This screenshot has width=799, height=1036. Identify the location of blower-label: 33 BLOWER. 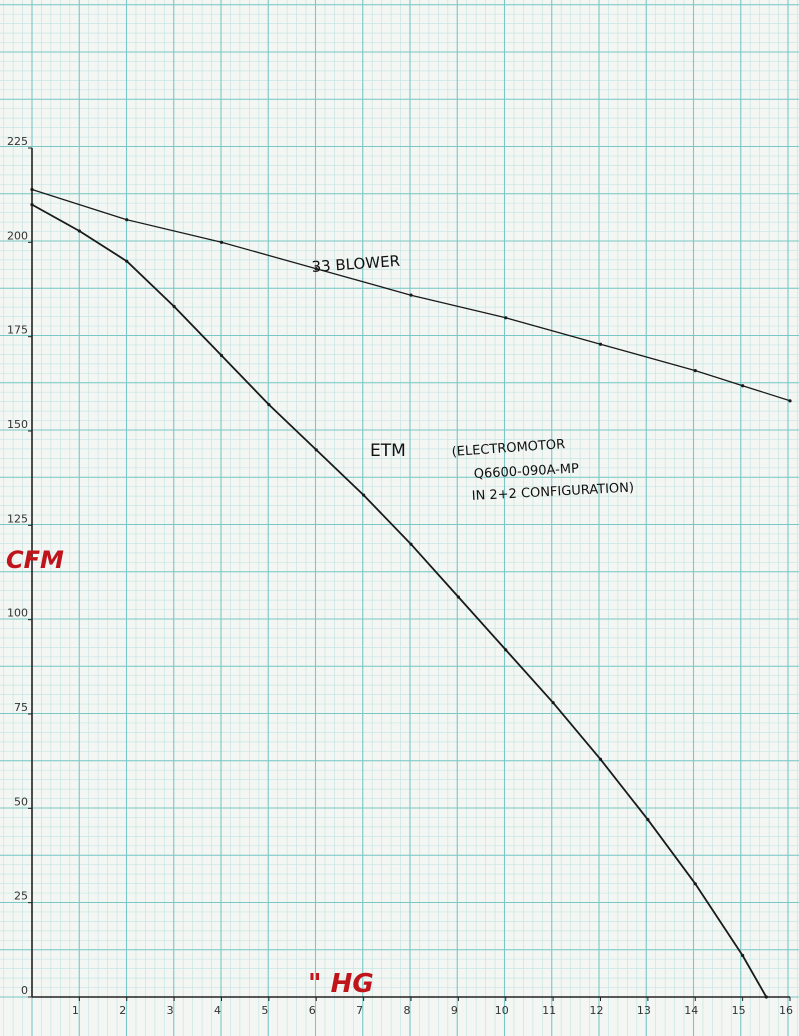
(356, 264).